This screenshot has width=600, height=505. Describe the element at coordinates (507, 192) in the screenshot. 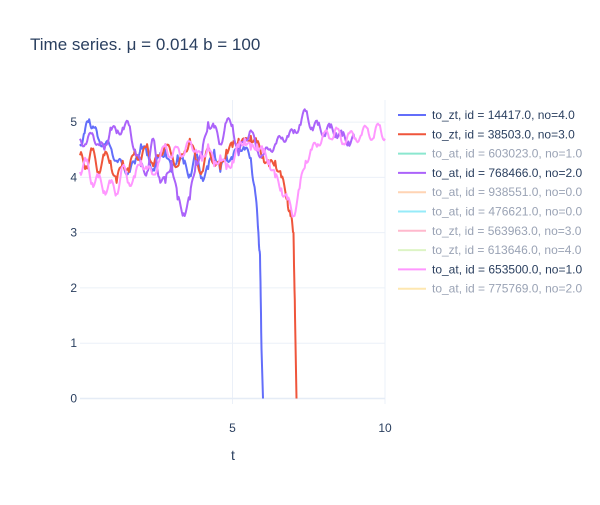

I see `legend-label: to_at, id = 938551.0, no=0.0` at that location.